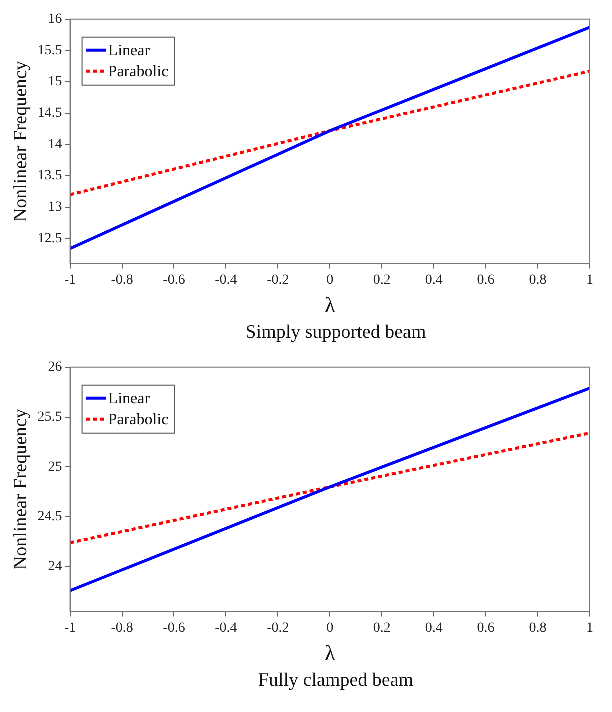 Image resolution: width=612 pixels, height=712 pixels. I want to click on y-tick-label: 15.5, so click(50, 50).